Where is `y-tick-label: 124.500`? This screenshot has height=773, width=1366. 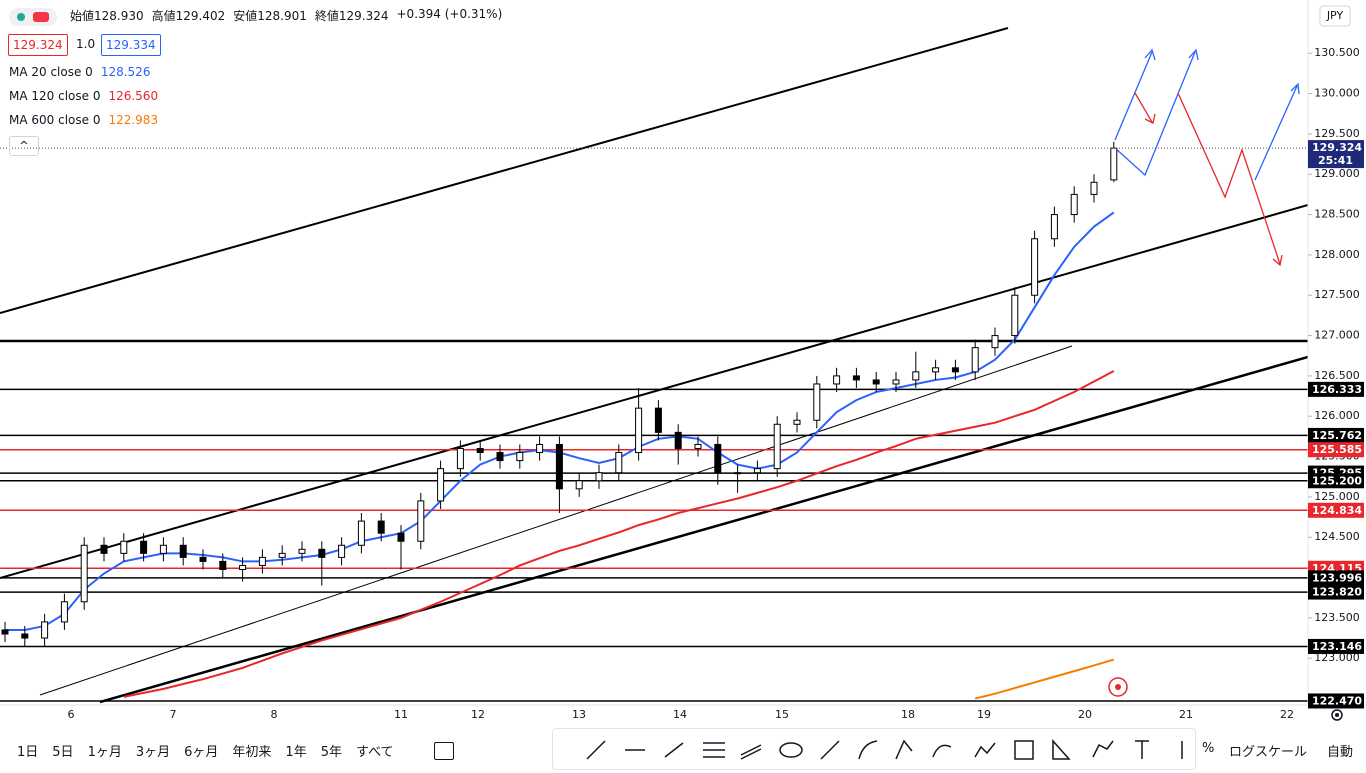 y-tick-label: 124.500 is located at coordinates (1337, 536).